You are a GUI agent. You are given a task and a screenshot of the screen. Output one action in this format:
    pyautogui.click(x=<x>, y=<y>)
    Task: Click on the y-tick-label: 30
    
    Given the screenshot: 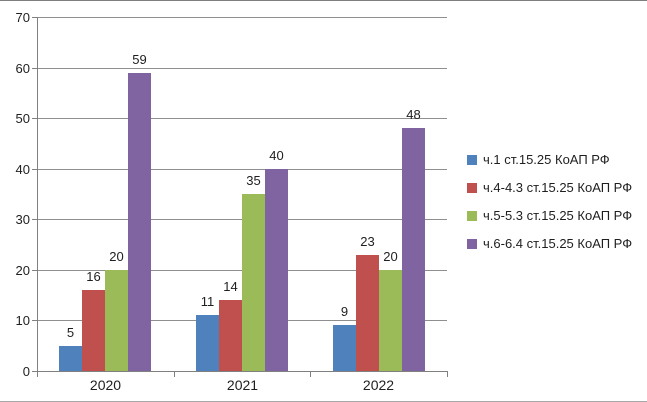 What is the action you would take?
    pyautogui.click(x=22, y=219)
    